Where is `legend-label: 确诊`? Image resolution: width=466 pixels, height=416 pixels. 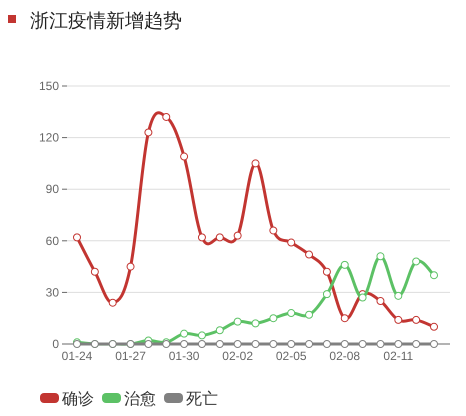
legend-label: 确诊 is located at coordinates (77, 399).